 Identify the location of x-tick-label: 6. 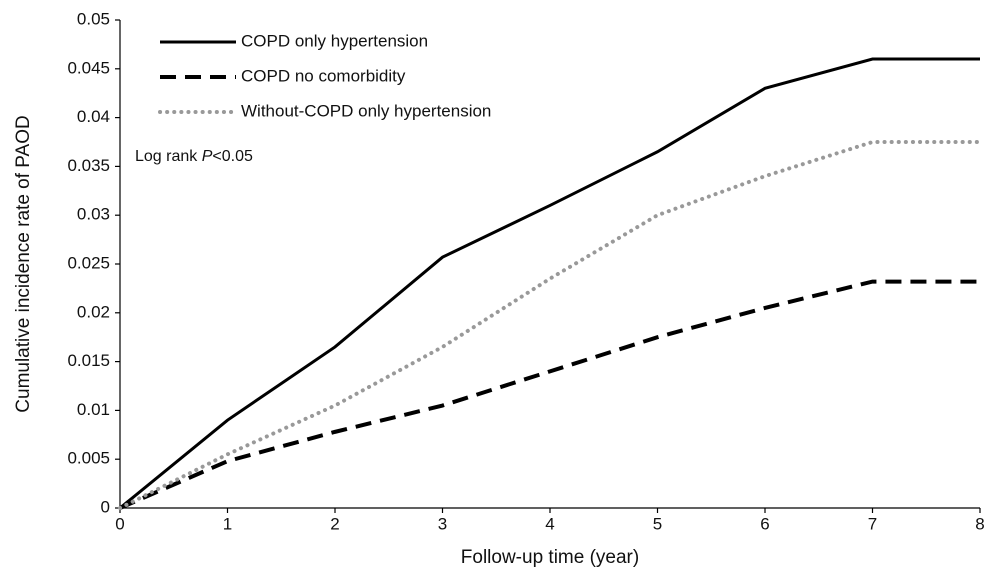
(764, 523).